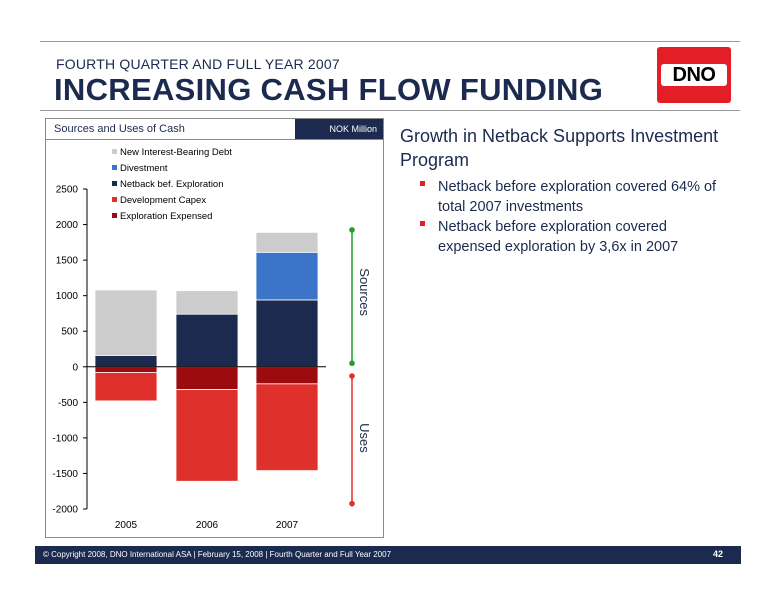  Describe the element at coordinates (198, 64) in the screenshot. I see `slide-subtitle: FOURTH QUARTER AND FULL YEAR 2007` at that location.